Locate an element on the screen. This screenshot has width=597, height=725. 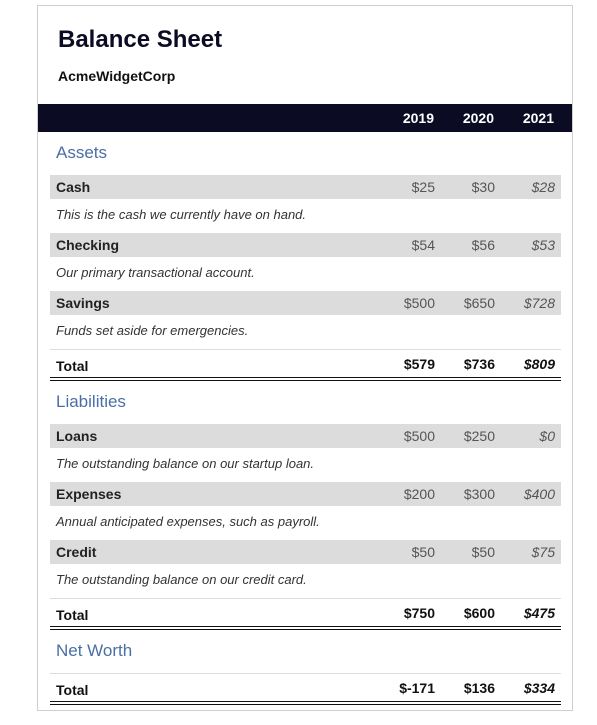
column-header: 2020 is located at coordinates (478, 118).